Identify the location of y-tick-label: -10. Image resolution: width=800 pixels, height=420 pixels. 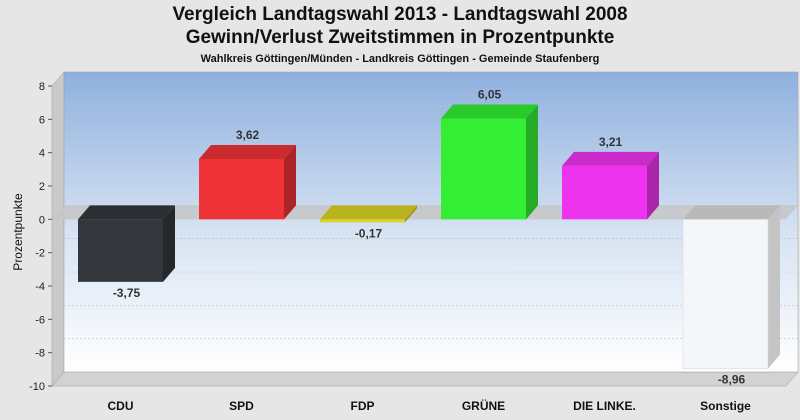
(37, 387).